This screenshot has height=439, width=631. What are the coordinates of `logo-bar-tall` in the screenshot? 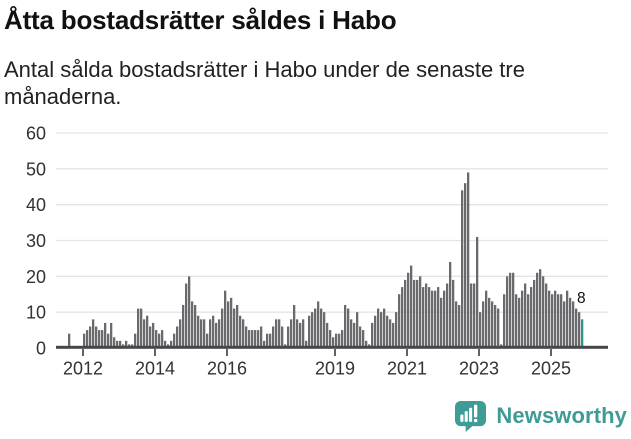 It's located at (471, 414).